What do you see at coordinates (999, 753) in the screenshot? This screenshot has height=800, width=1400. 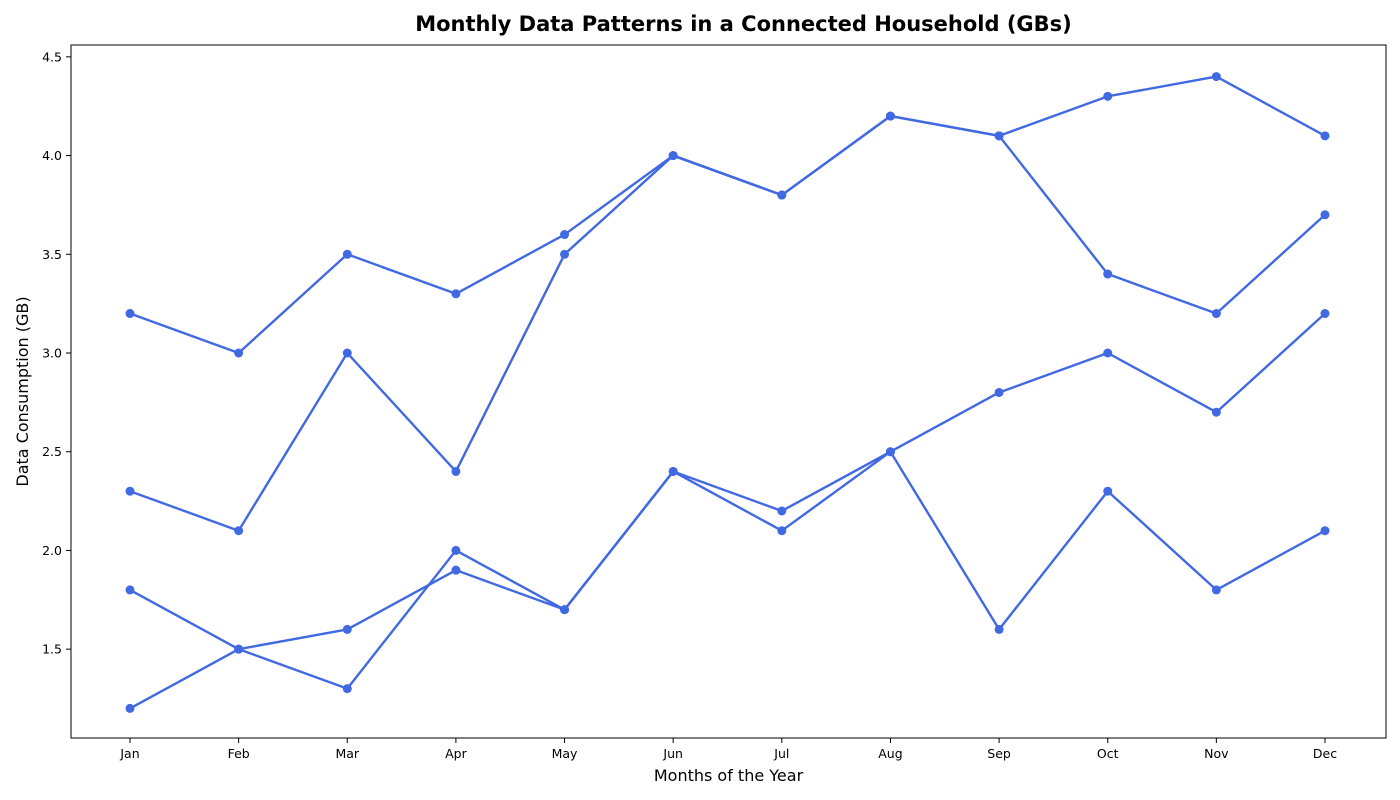 I see `x-tick-label: Sep` at bounding box center [999, 753].